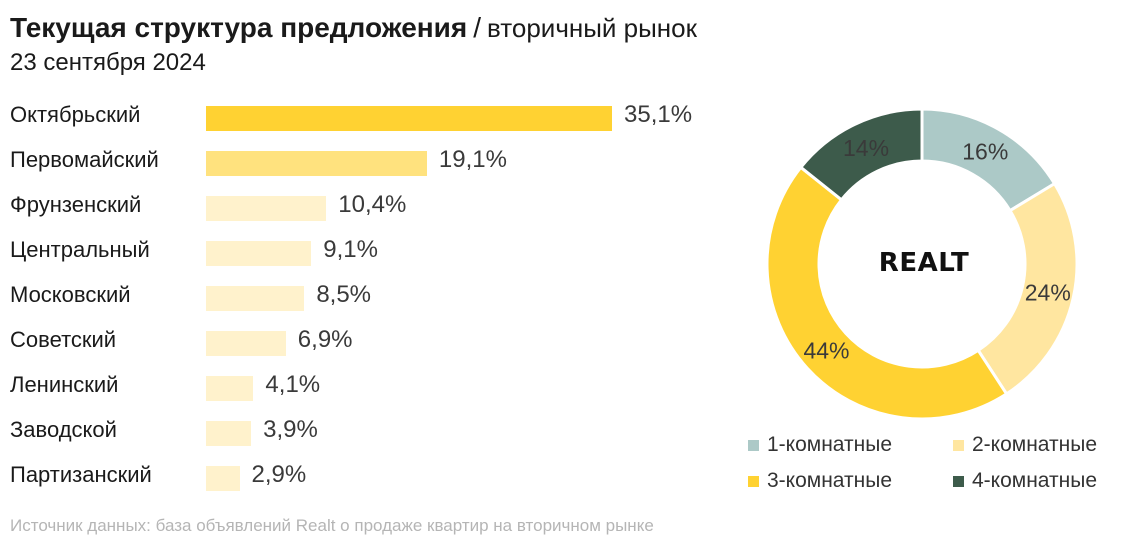  I want to click on bar-track: 10,4%, so click(466, 206).